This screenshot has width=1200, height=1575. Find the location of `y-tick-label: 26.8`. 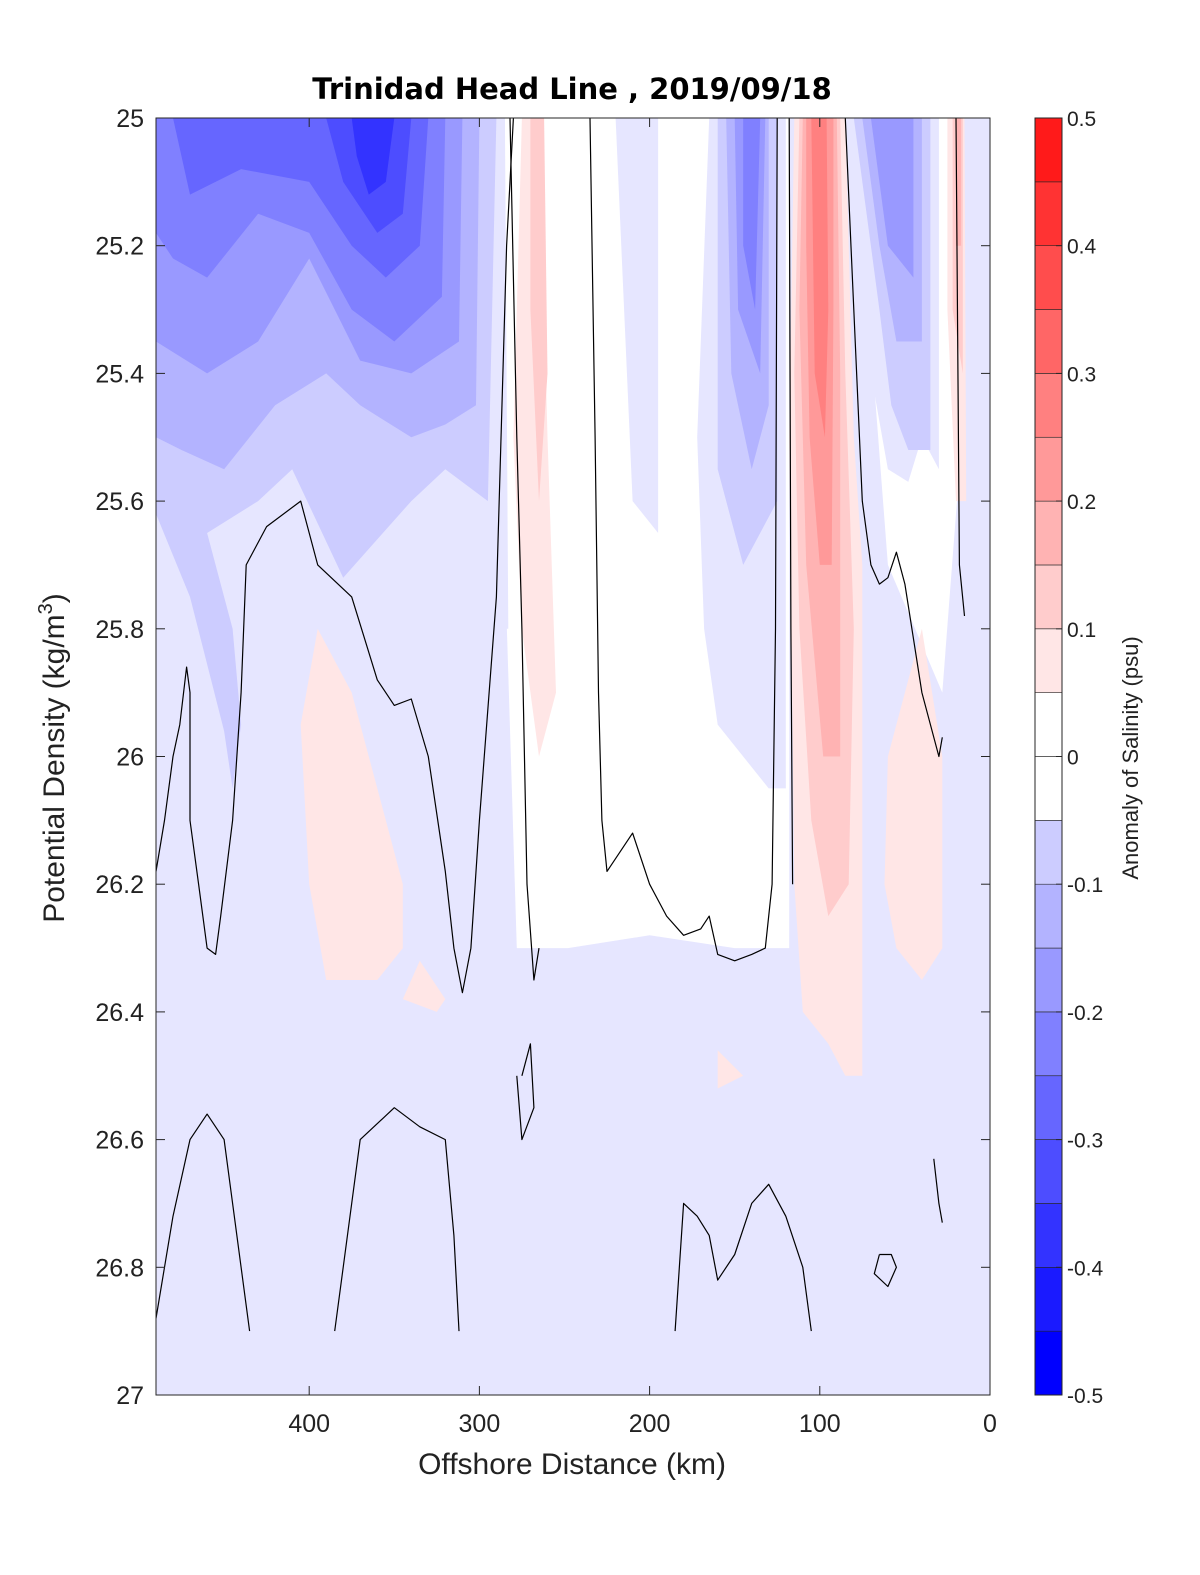

y-tick-label: 26.8 is located at coordinates (119, 1268).